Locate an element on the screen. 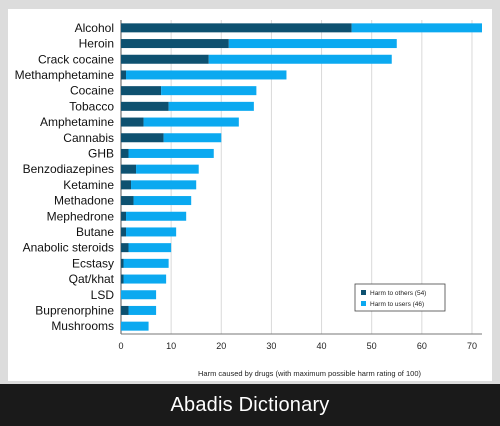 Image resolution: width=500 pixels, height=426 pixels. footer-banner: Abadis Dictionary is located at coordinates (250, 405).